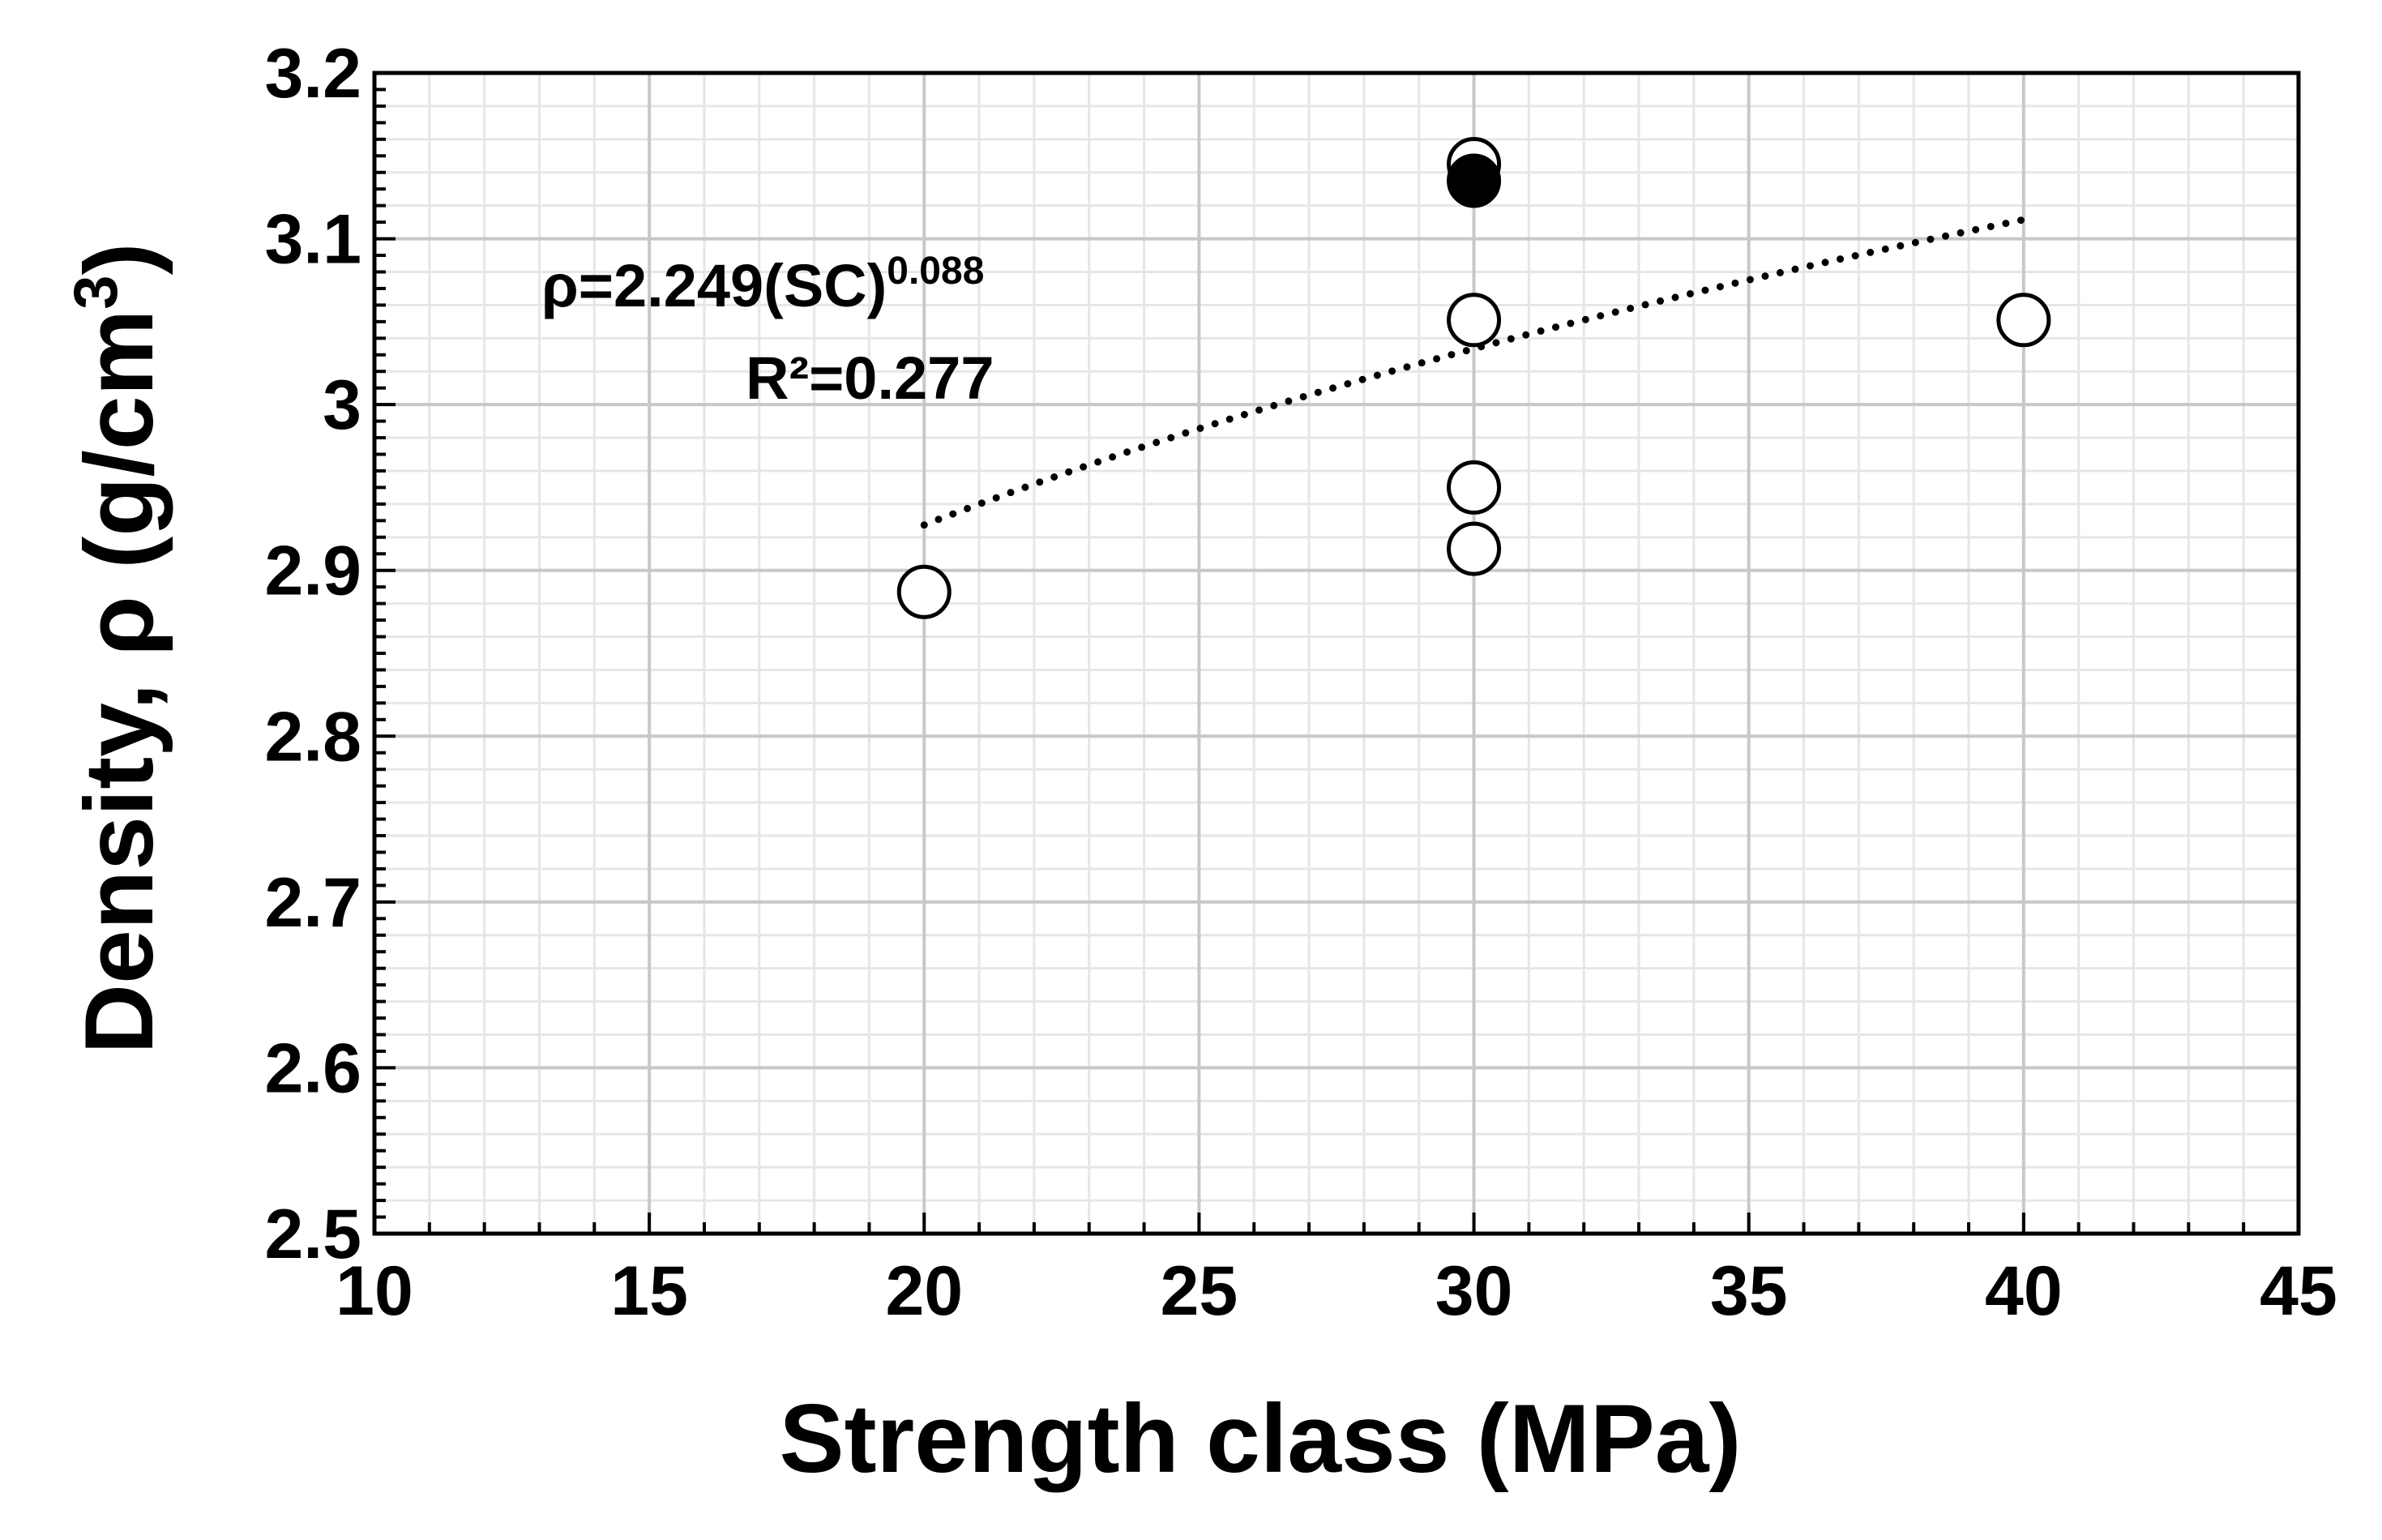 The width and height of the screenshot is (2382, 1540). I want to click on r-squared-label: R²=0.277, so click(870, 378).